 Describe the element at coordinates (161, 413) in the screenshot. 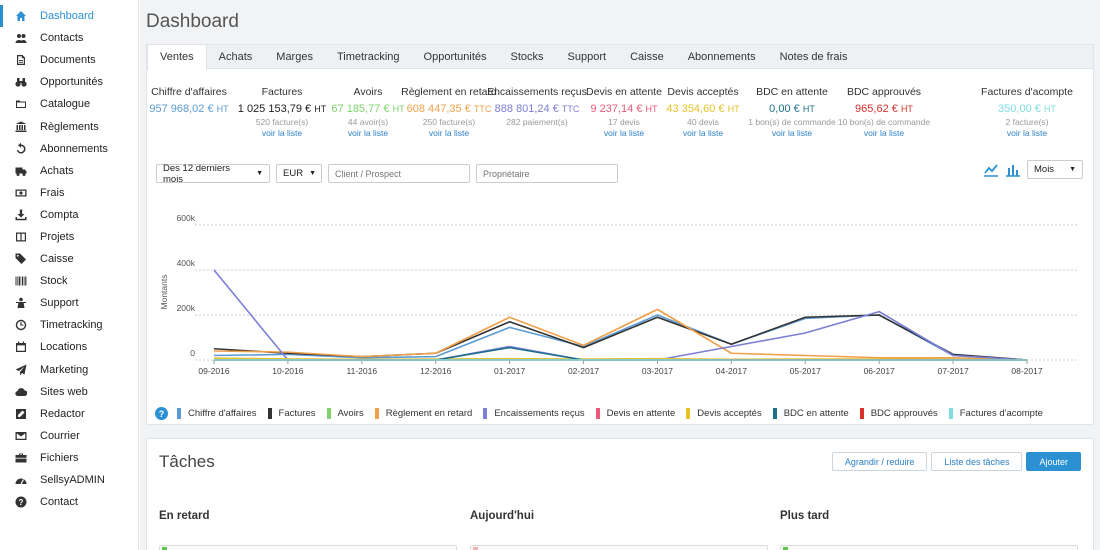

I see `help-icon: ?` at that location.